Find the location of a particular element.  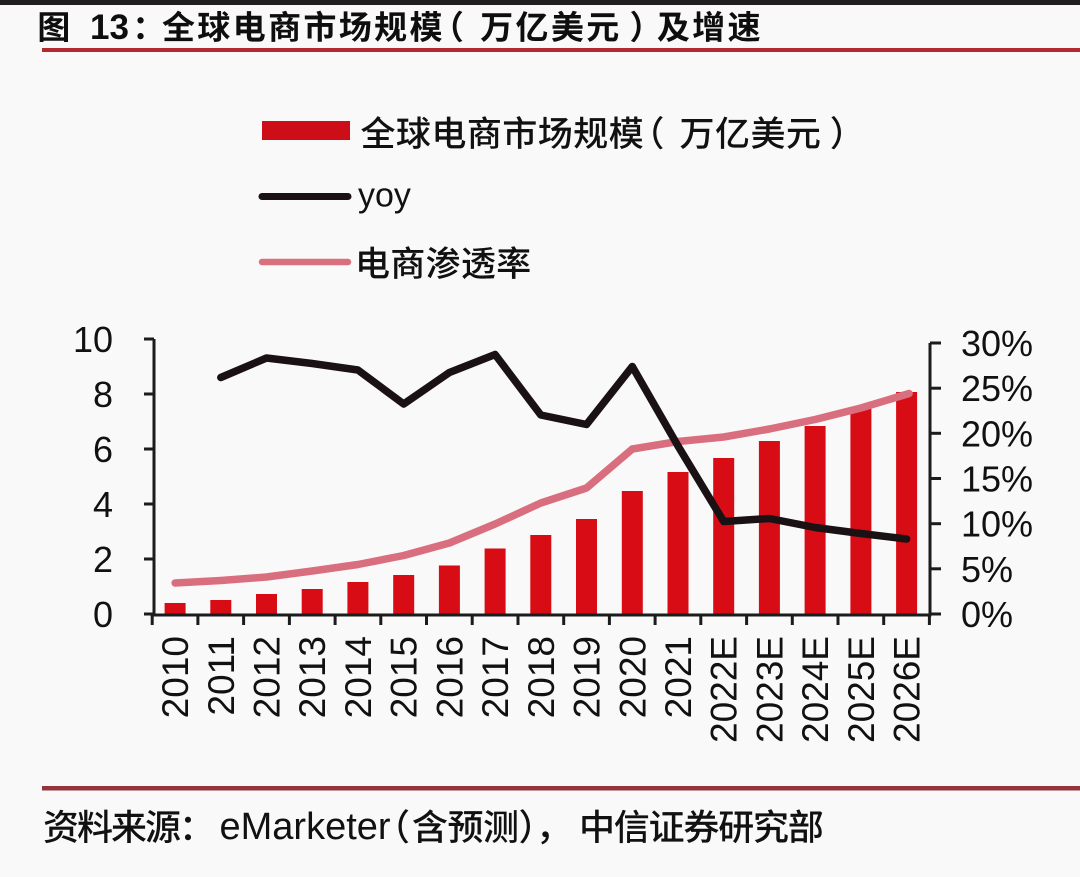

svg-text: 13 is located at coordinates (109, 27).